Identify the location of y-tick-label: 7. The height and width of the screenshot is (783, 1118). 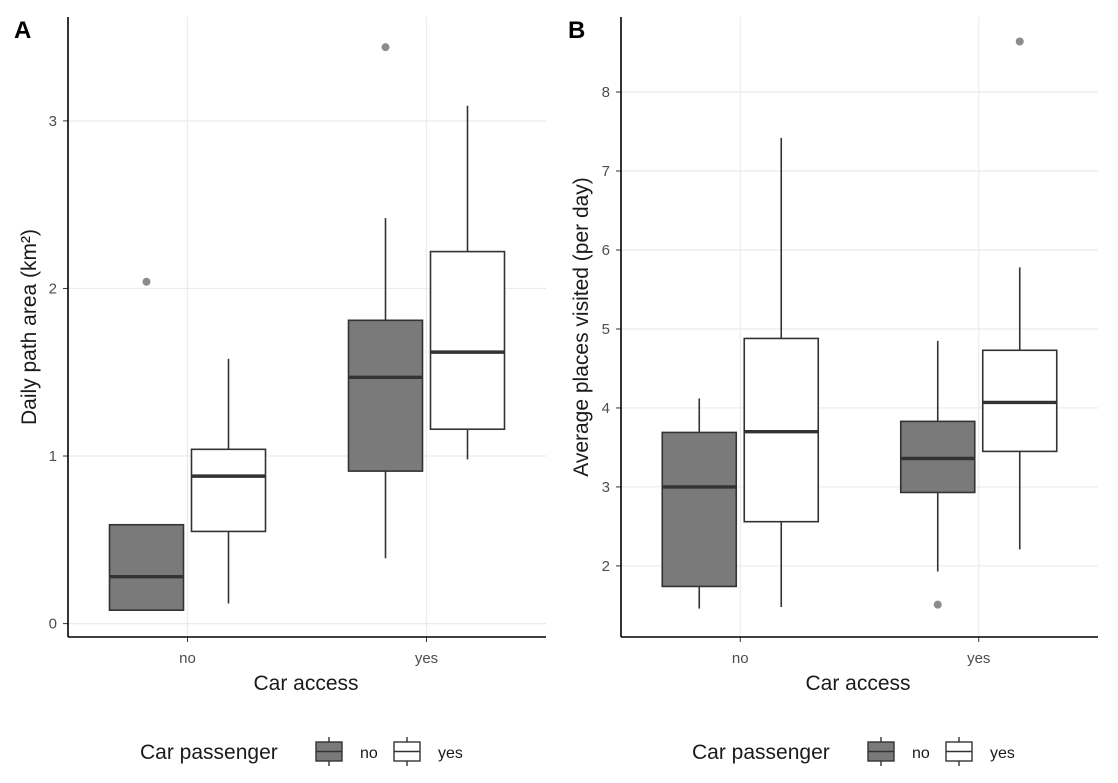
(606, 171).